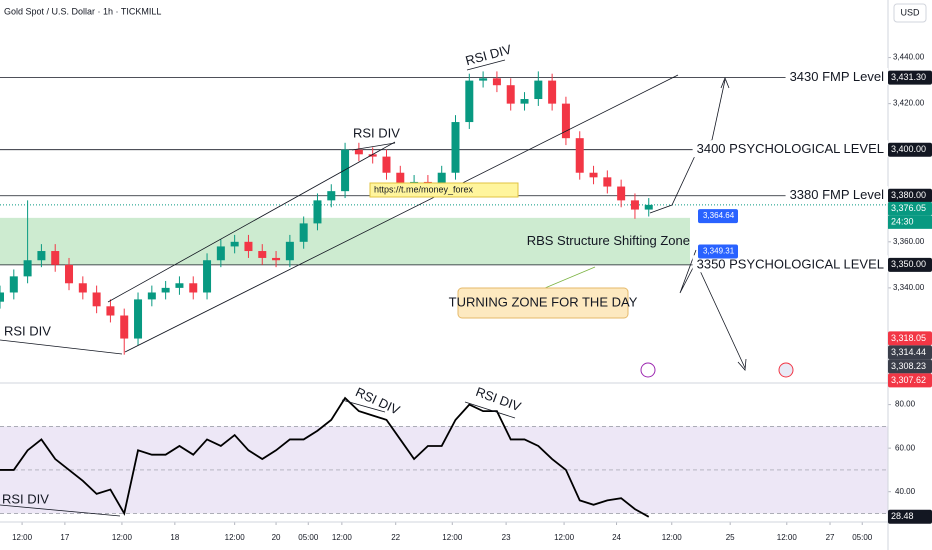 This screenshot has width=932, height=550. Describe the element at coordinates (908, 195) in the screenshot. I see `price-tag-label: 3,380.00` at that location.